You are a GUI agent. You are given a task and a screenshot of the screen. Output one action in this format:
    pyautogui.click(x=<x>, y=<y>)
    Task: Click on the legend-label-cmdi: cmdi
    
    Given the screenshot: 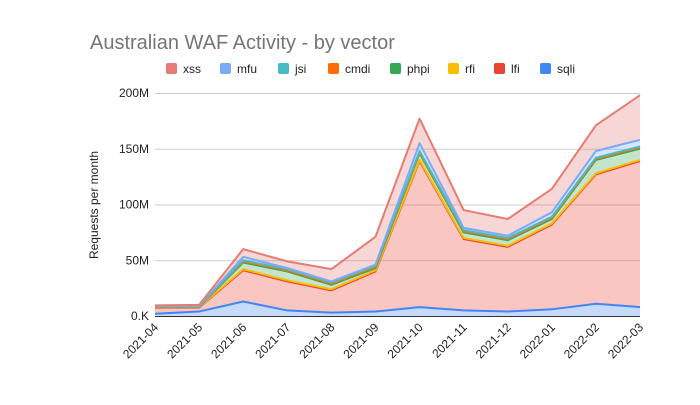 What is the action you would take?
    pyautogui.click(x=357, y=69)
    